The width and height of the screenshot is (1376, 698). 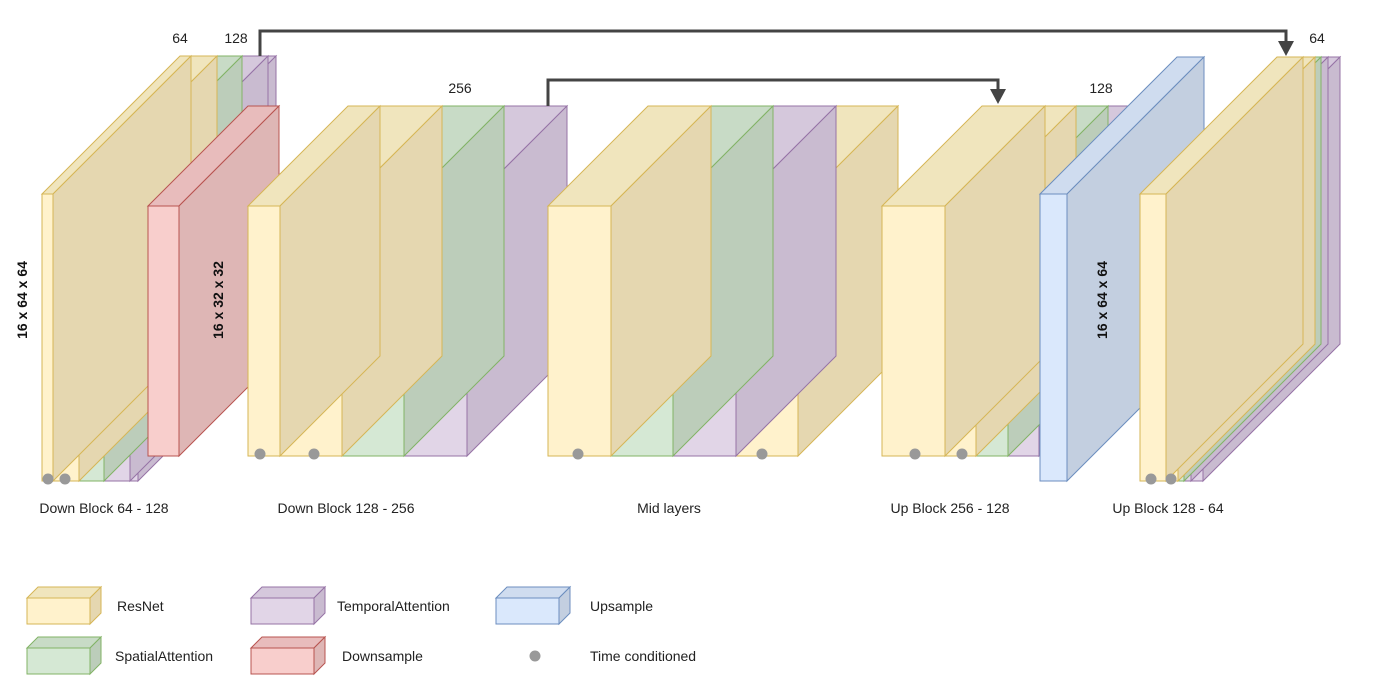 I want to click on time-dots-layer, so click(x=609, y=466).